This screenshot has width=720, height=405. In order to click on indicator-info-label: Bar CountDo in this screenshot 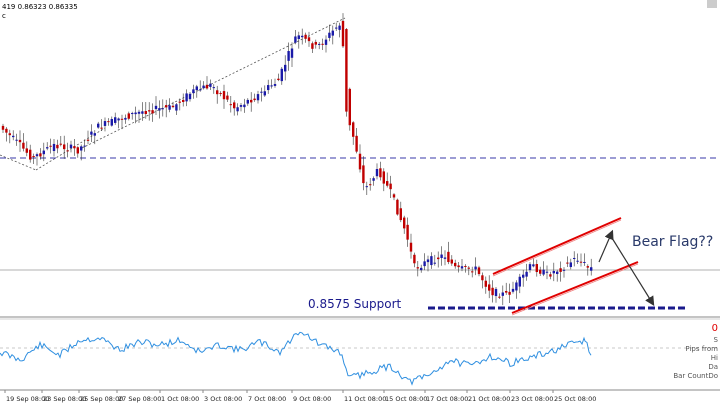, I will do `click(695, 376)`.